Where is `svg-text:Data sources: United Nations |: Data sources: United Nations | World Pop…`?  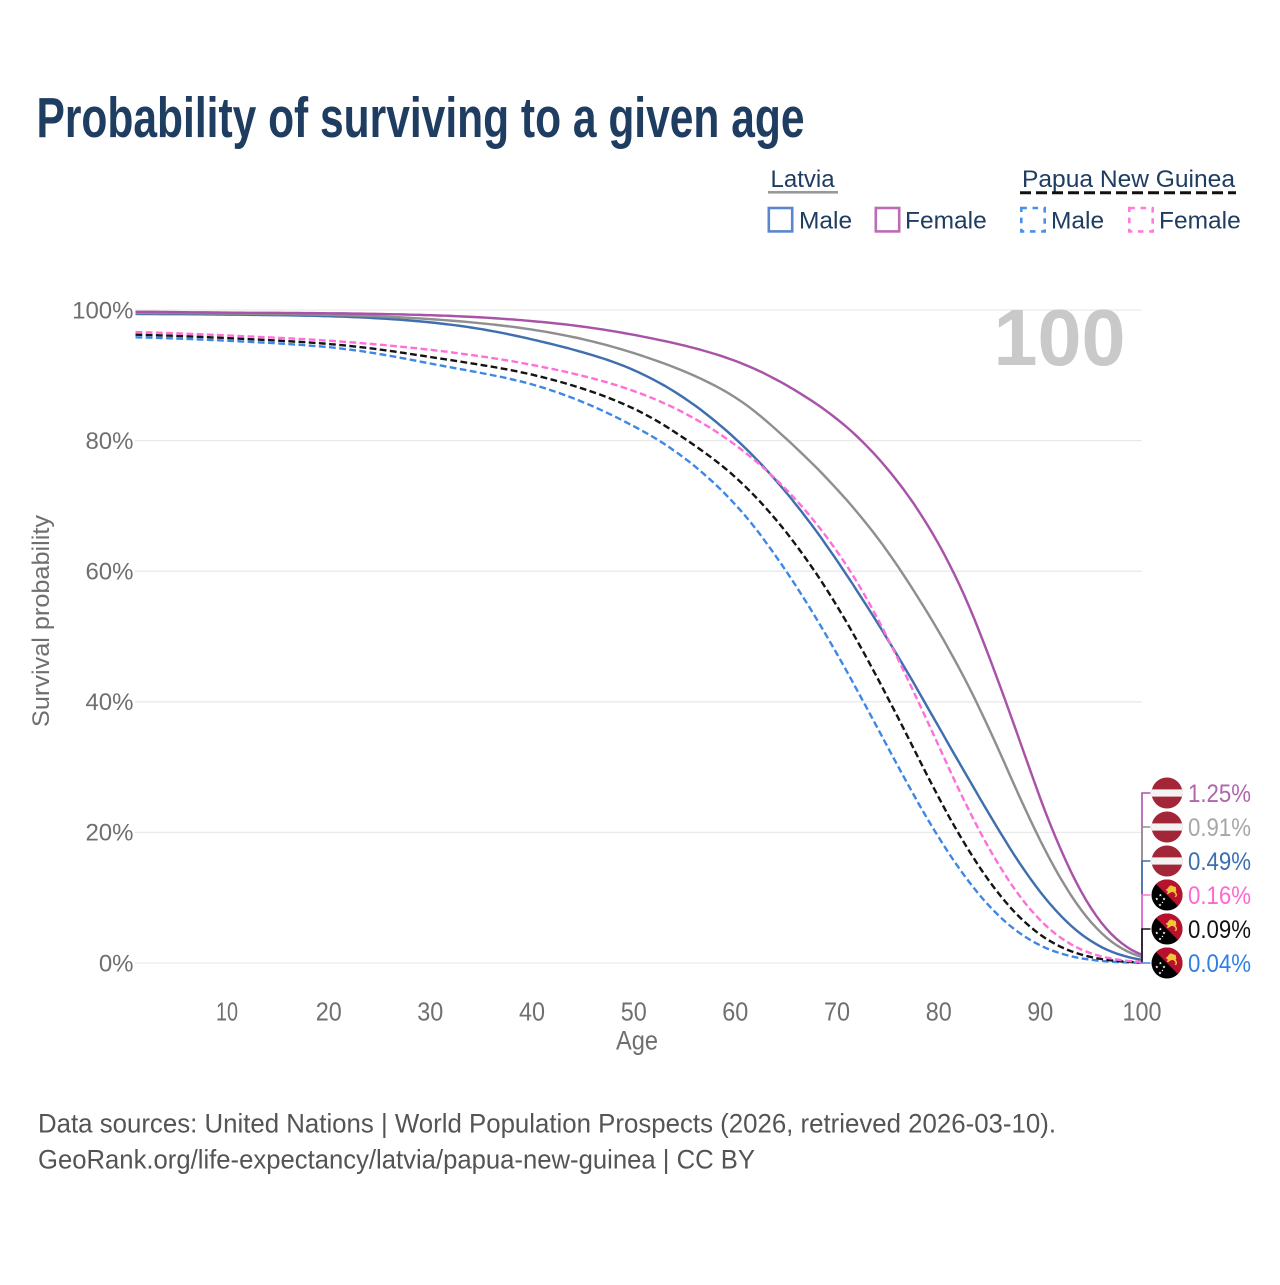
svg-text:Data sources: United Nations |: Data sources: United Nations | World Pop… is located at coordinates (547, 1124).